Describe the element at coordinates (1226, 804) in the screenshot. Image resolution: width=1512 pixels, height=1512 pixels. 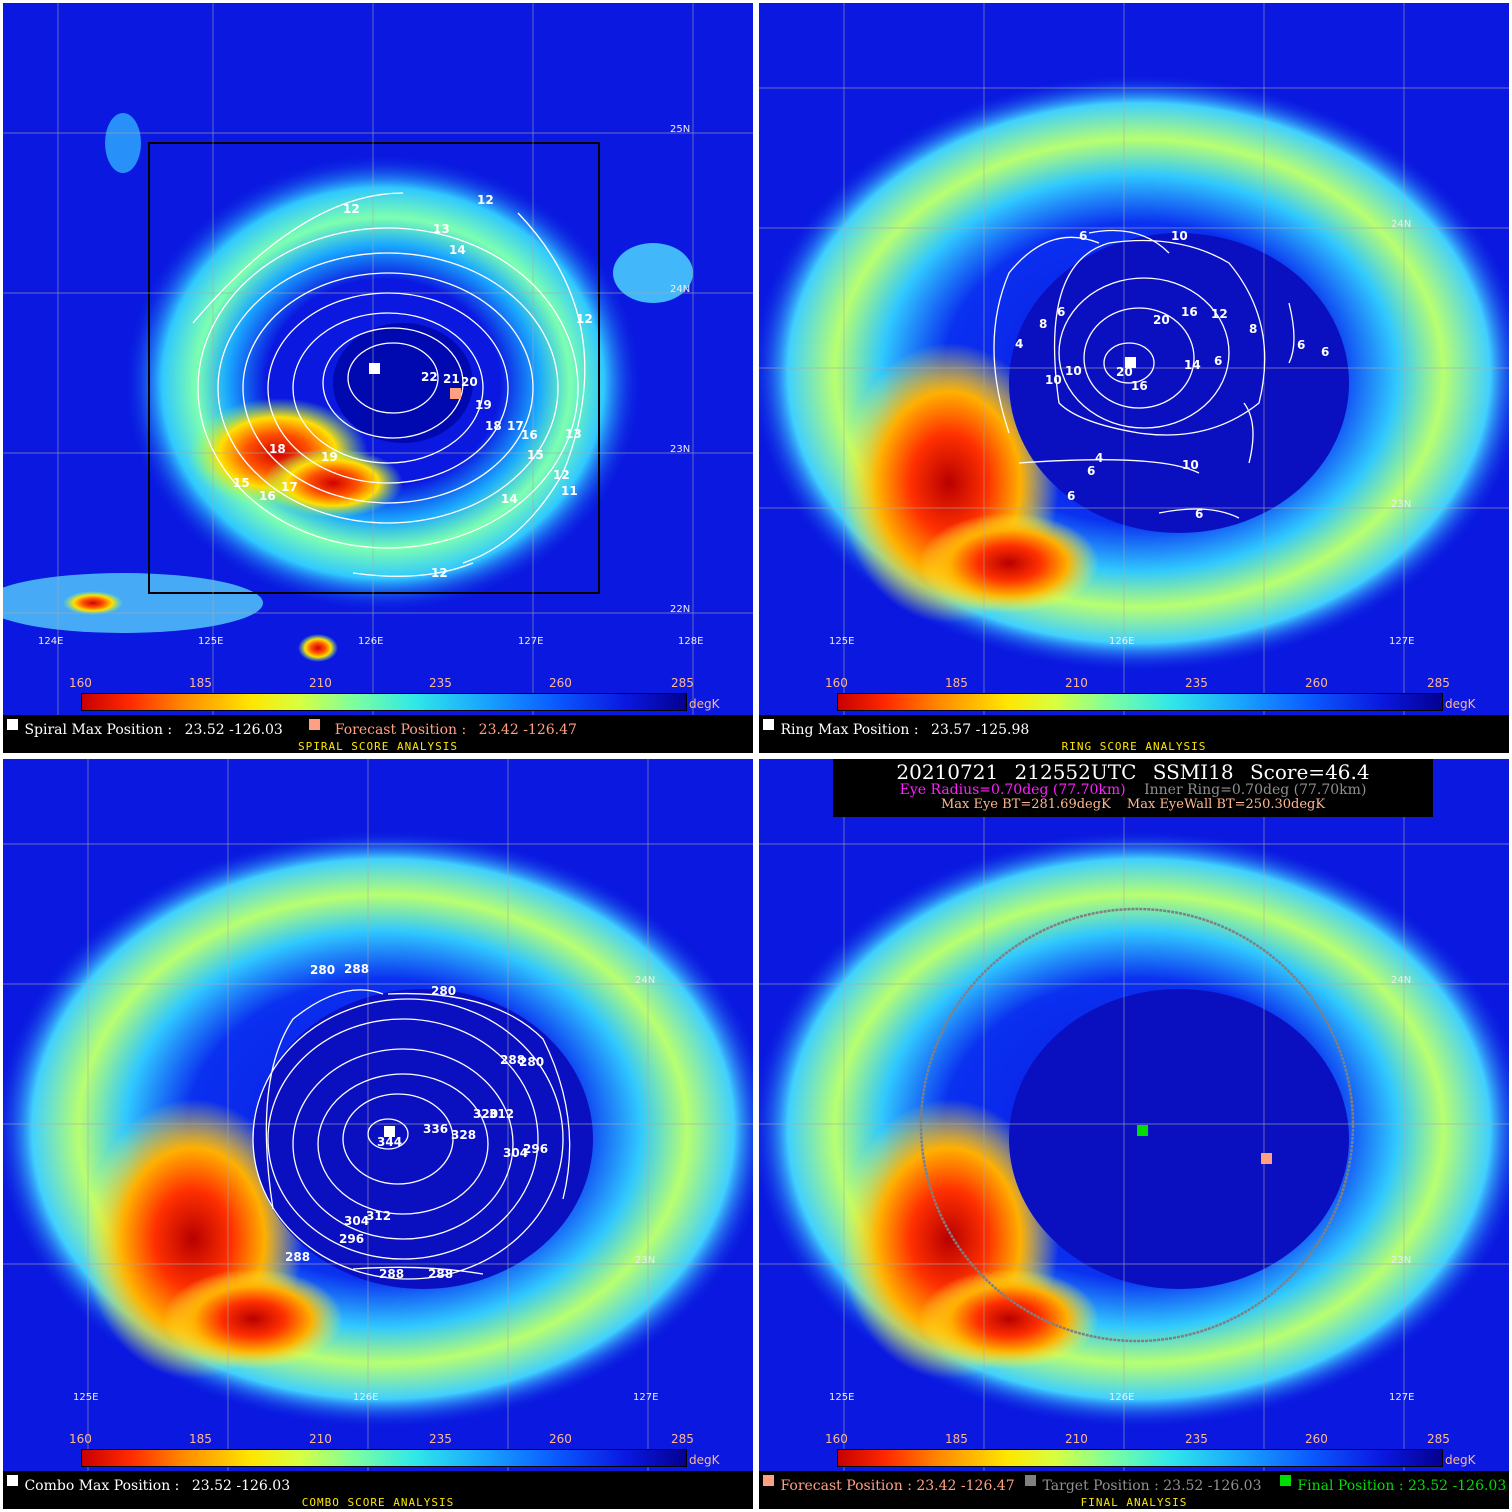
I see `max-eyewall-bt: Max EyeWall BT=250.30degK` at that location.